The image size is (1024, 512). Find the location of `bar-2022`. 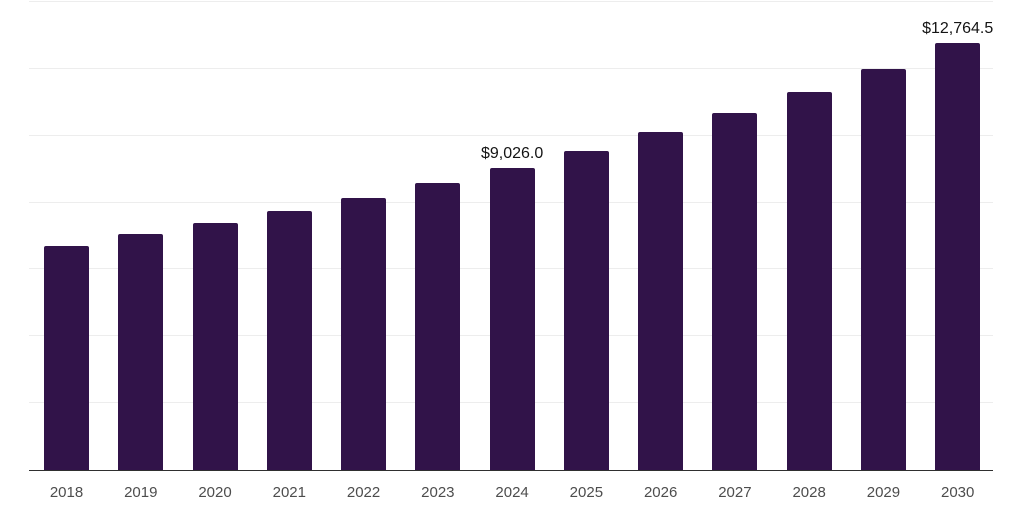

bar-2022 is located at coordinates (364, 334).